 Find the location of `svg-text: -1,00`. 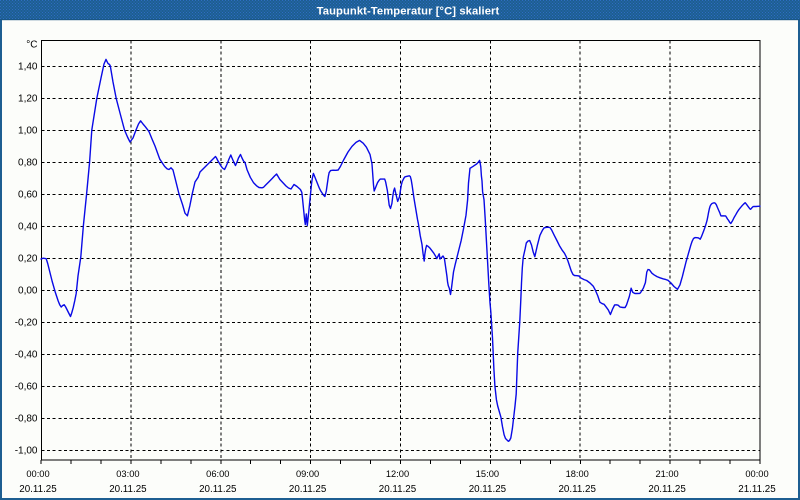

svg-text: -1,00 is located at coordinates (26, 451).